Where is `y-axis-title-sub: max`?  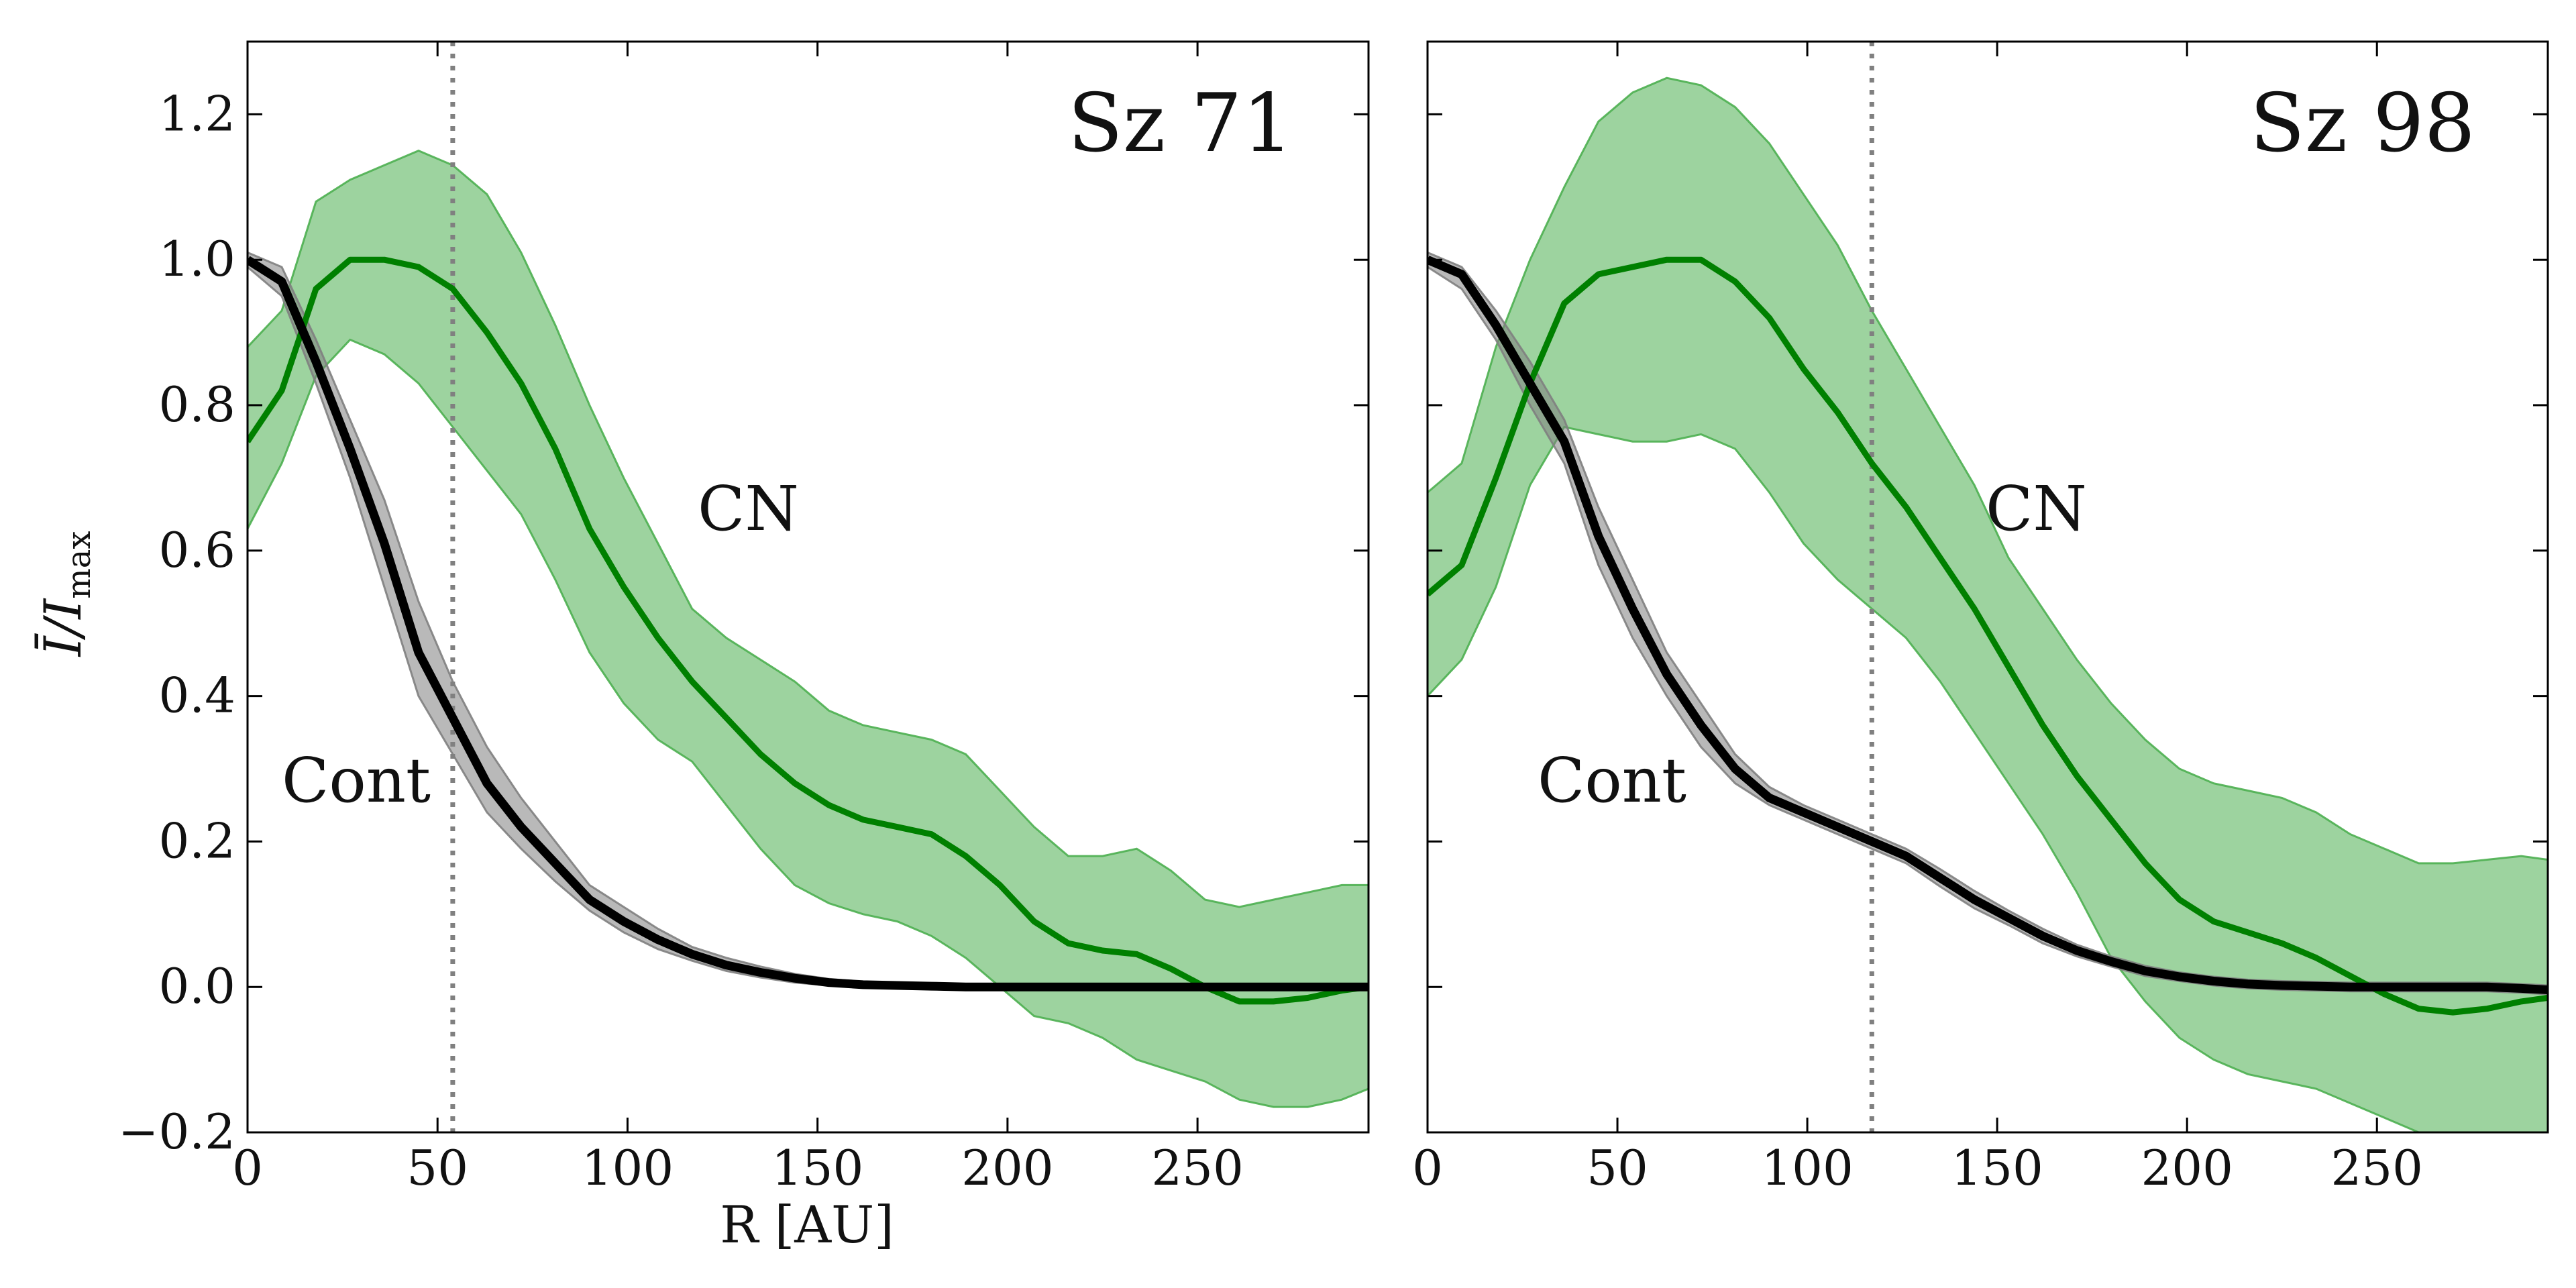 y-axis-title-sub: max is located at coordinates (79, 565).